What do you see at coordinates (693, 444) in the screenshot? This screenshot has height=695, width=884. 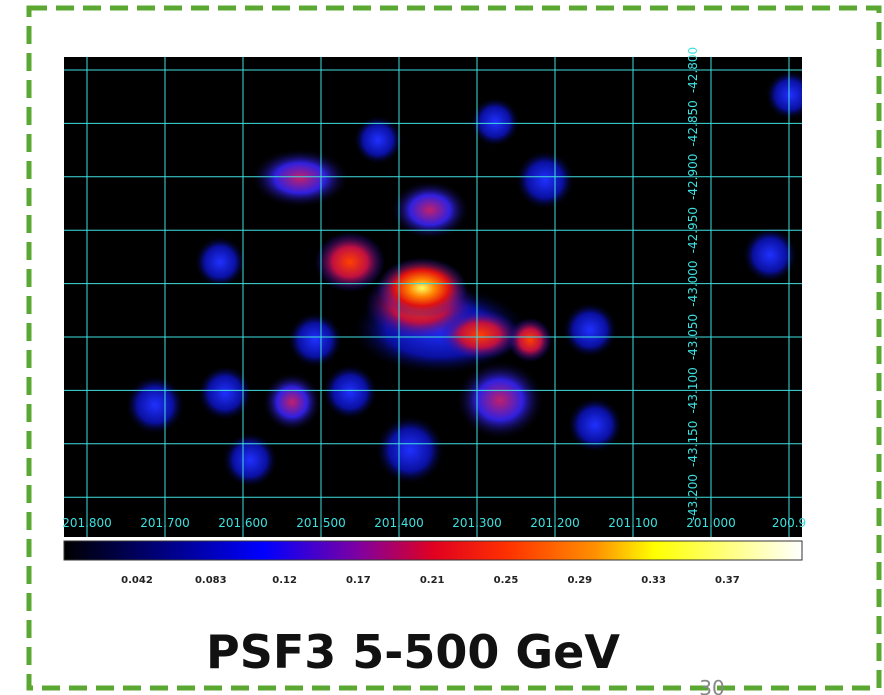 I see `y-label: -43.150` at bounding box center [693, 444].